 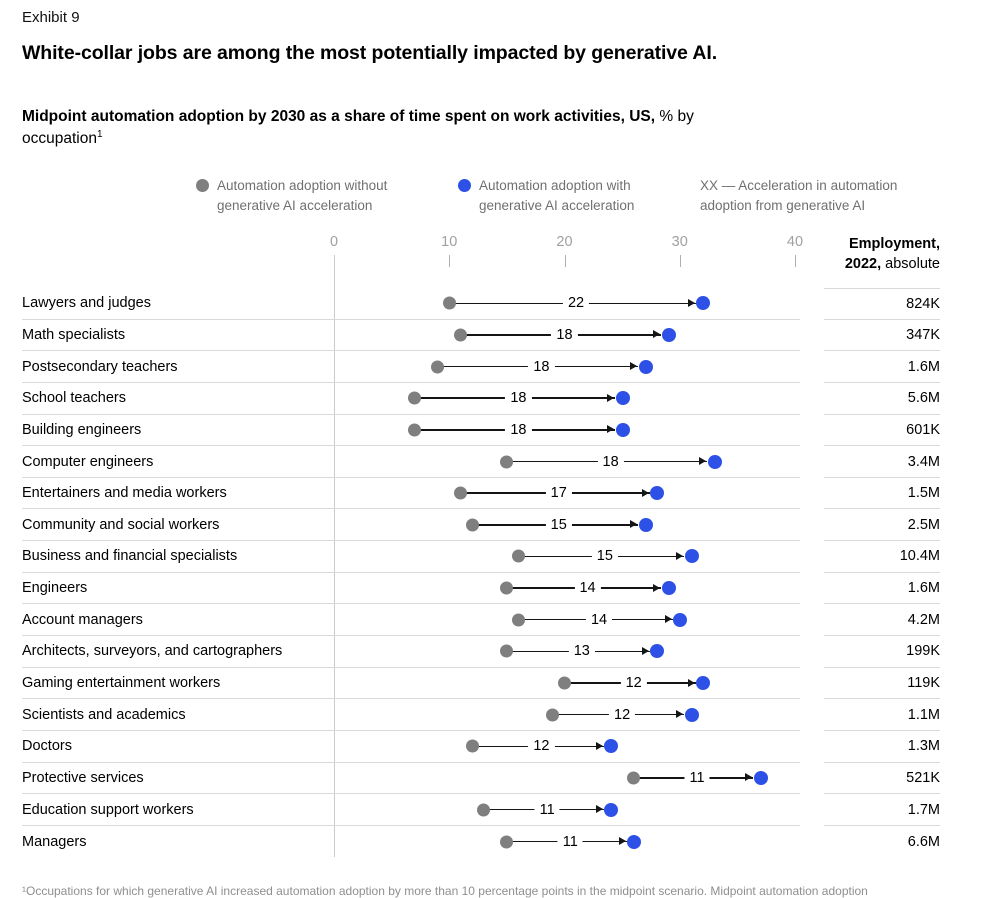 I want to click on row-main: Computer engineers 18, so click(x=411, y=462).